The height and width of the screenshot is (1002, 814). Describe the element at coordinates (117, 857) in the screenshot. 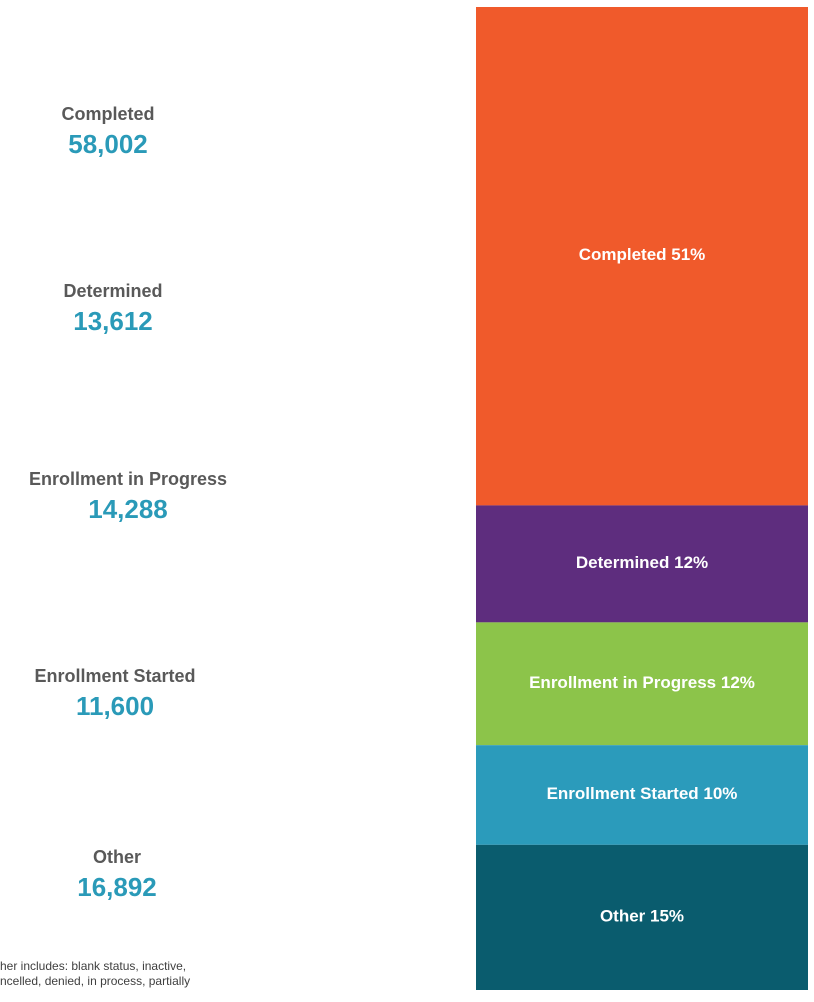

I see `category-name: Other` at that location.